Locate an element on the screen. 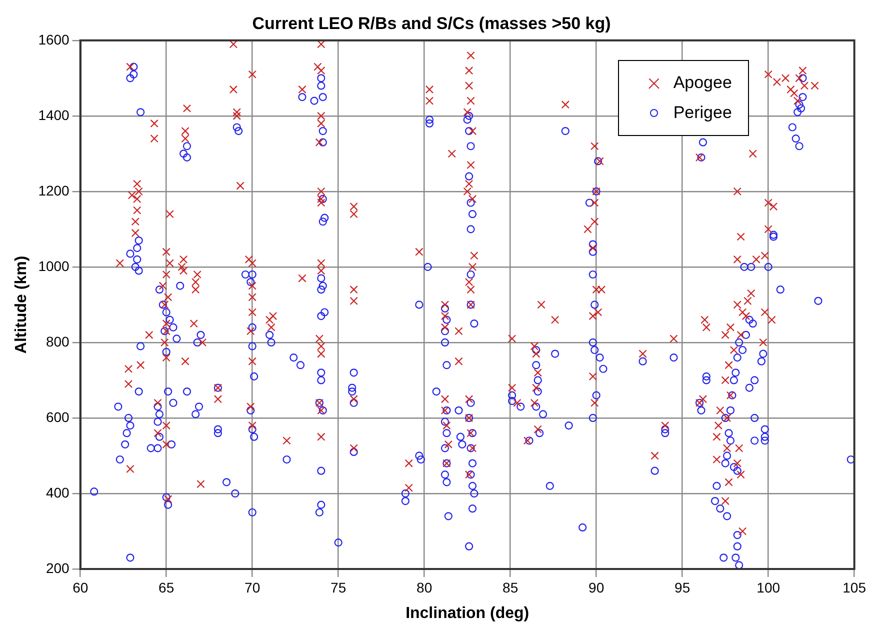 The width and height of the screenshot is (877, 635). y-tick-label: 800 is located at coordinates (58, 341).